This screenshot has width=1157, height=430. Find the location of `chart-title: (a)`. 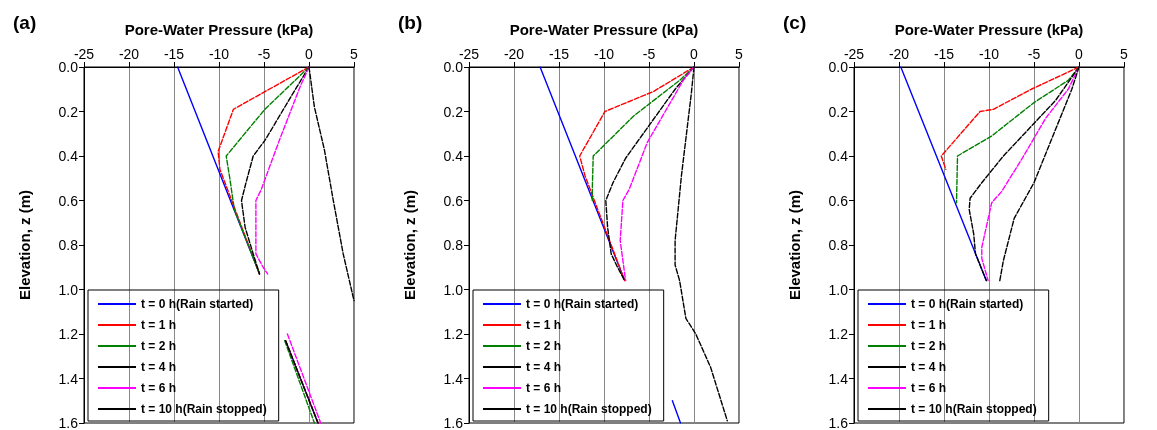

chart-title: (a) is located at coordinates (25, 22).